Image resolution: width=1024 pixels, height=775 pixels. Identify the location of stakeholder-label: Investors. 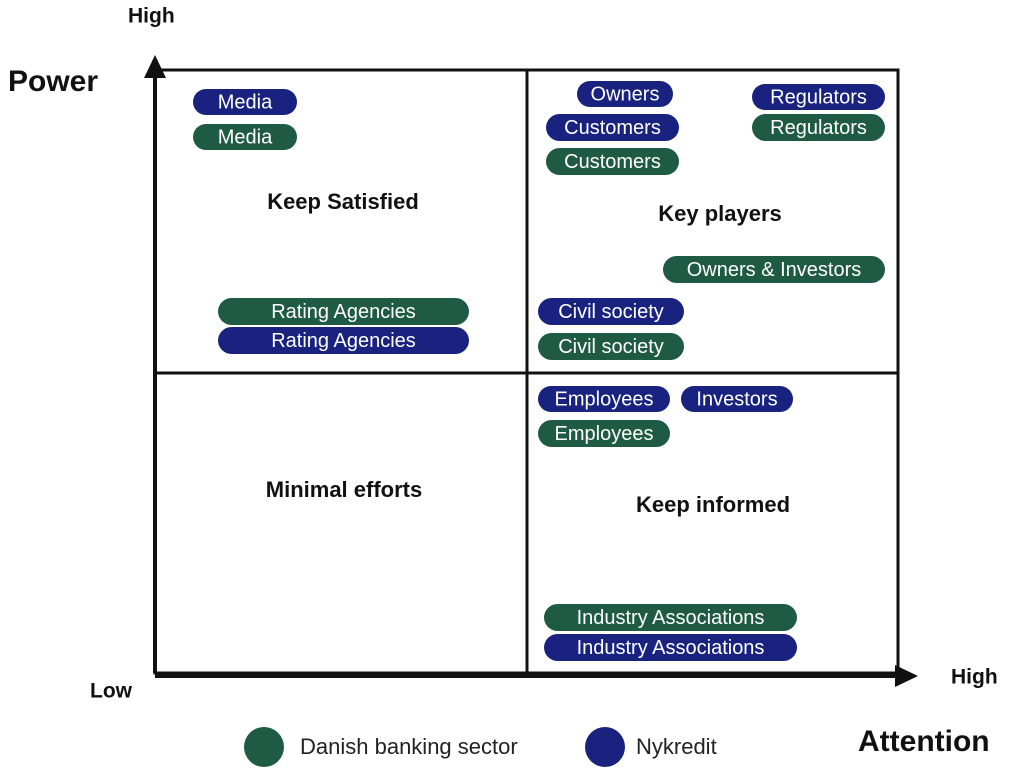
(736, 399).